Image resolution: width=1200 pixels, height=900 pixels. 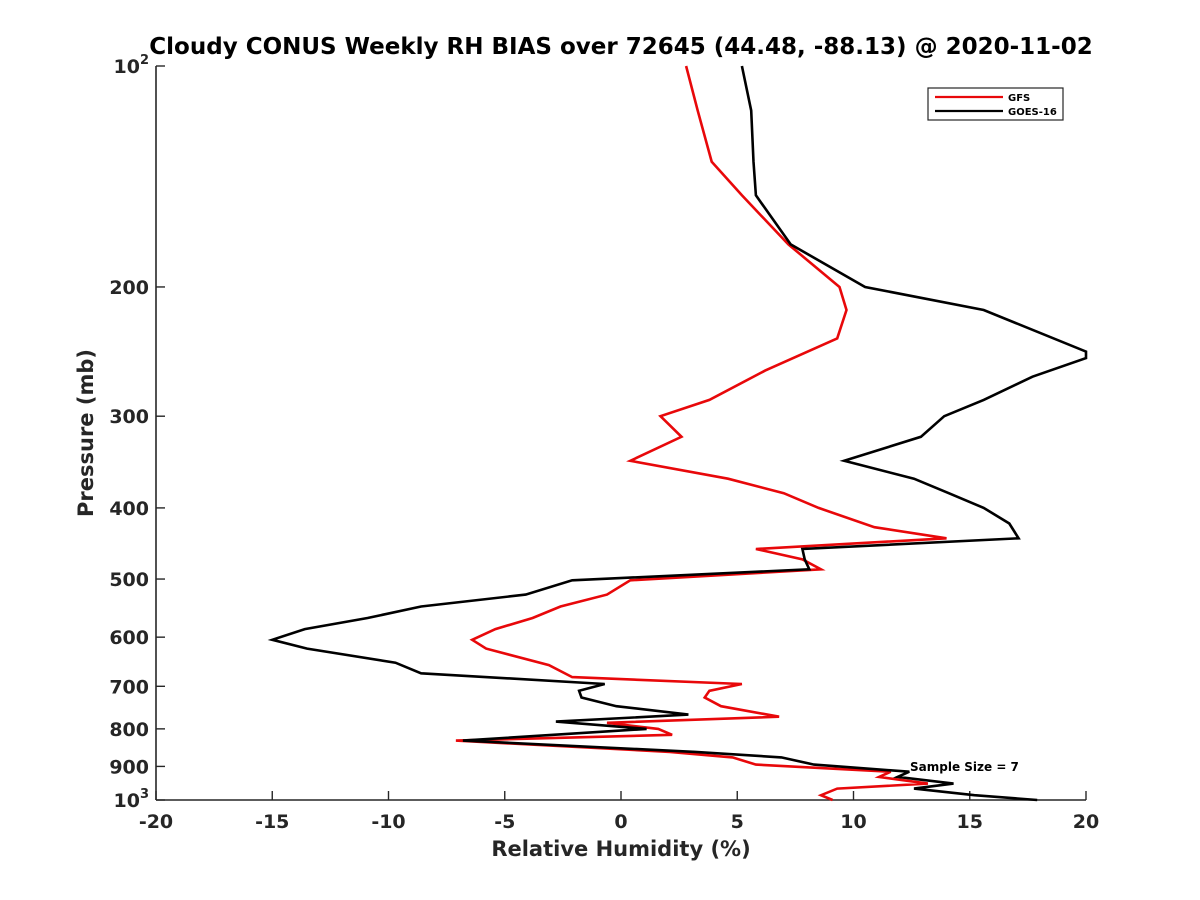 I want to click on legend: GFS GOES-16, so click(x=995, y=104).